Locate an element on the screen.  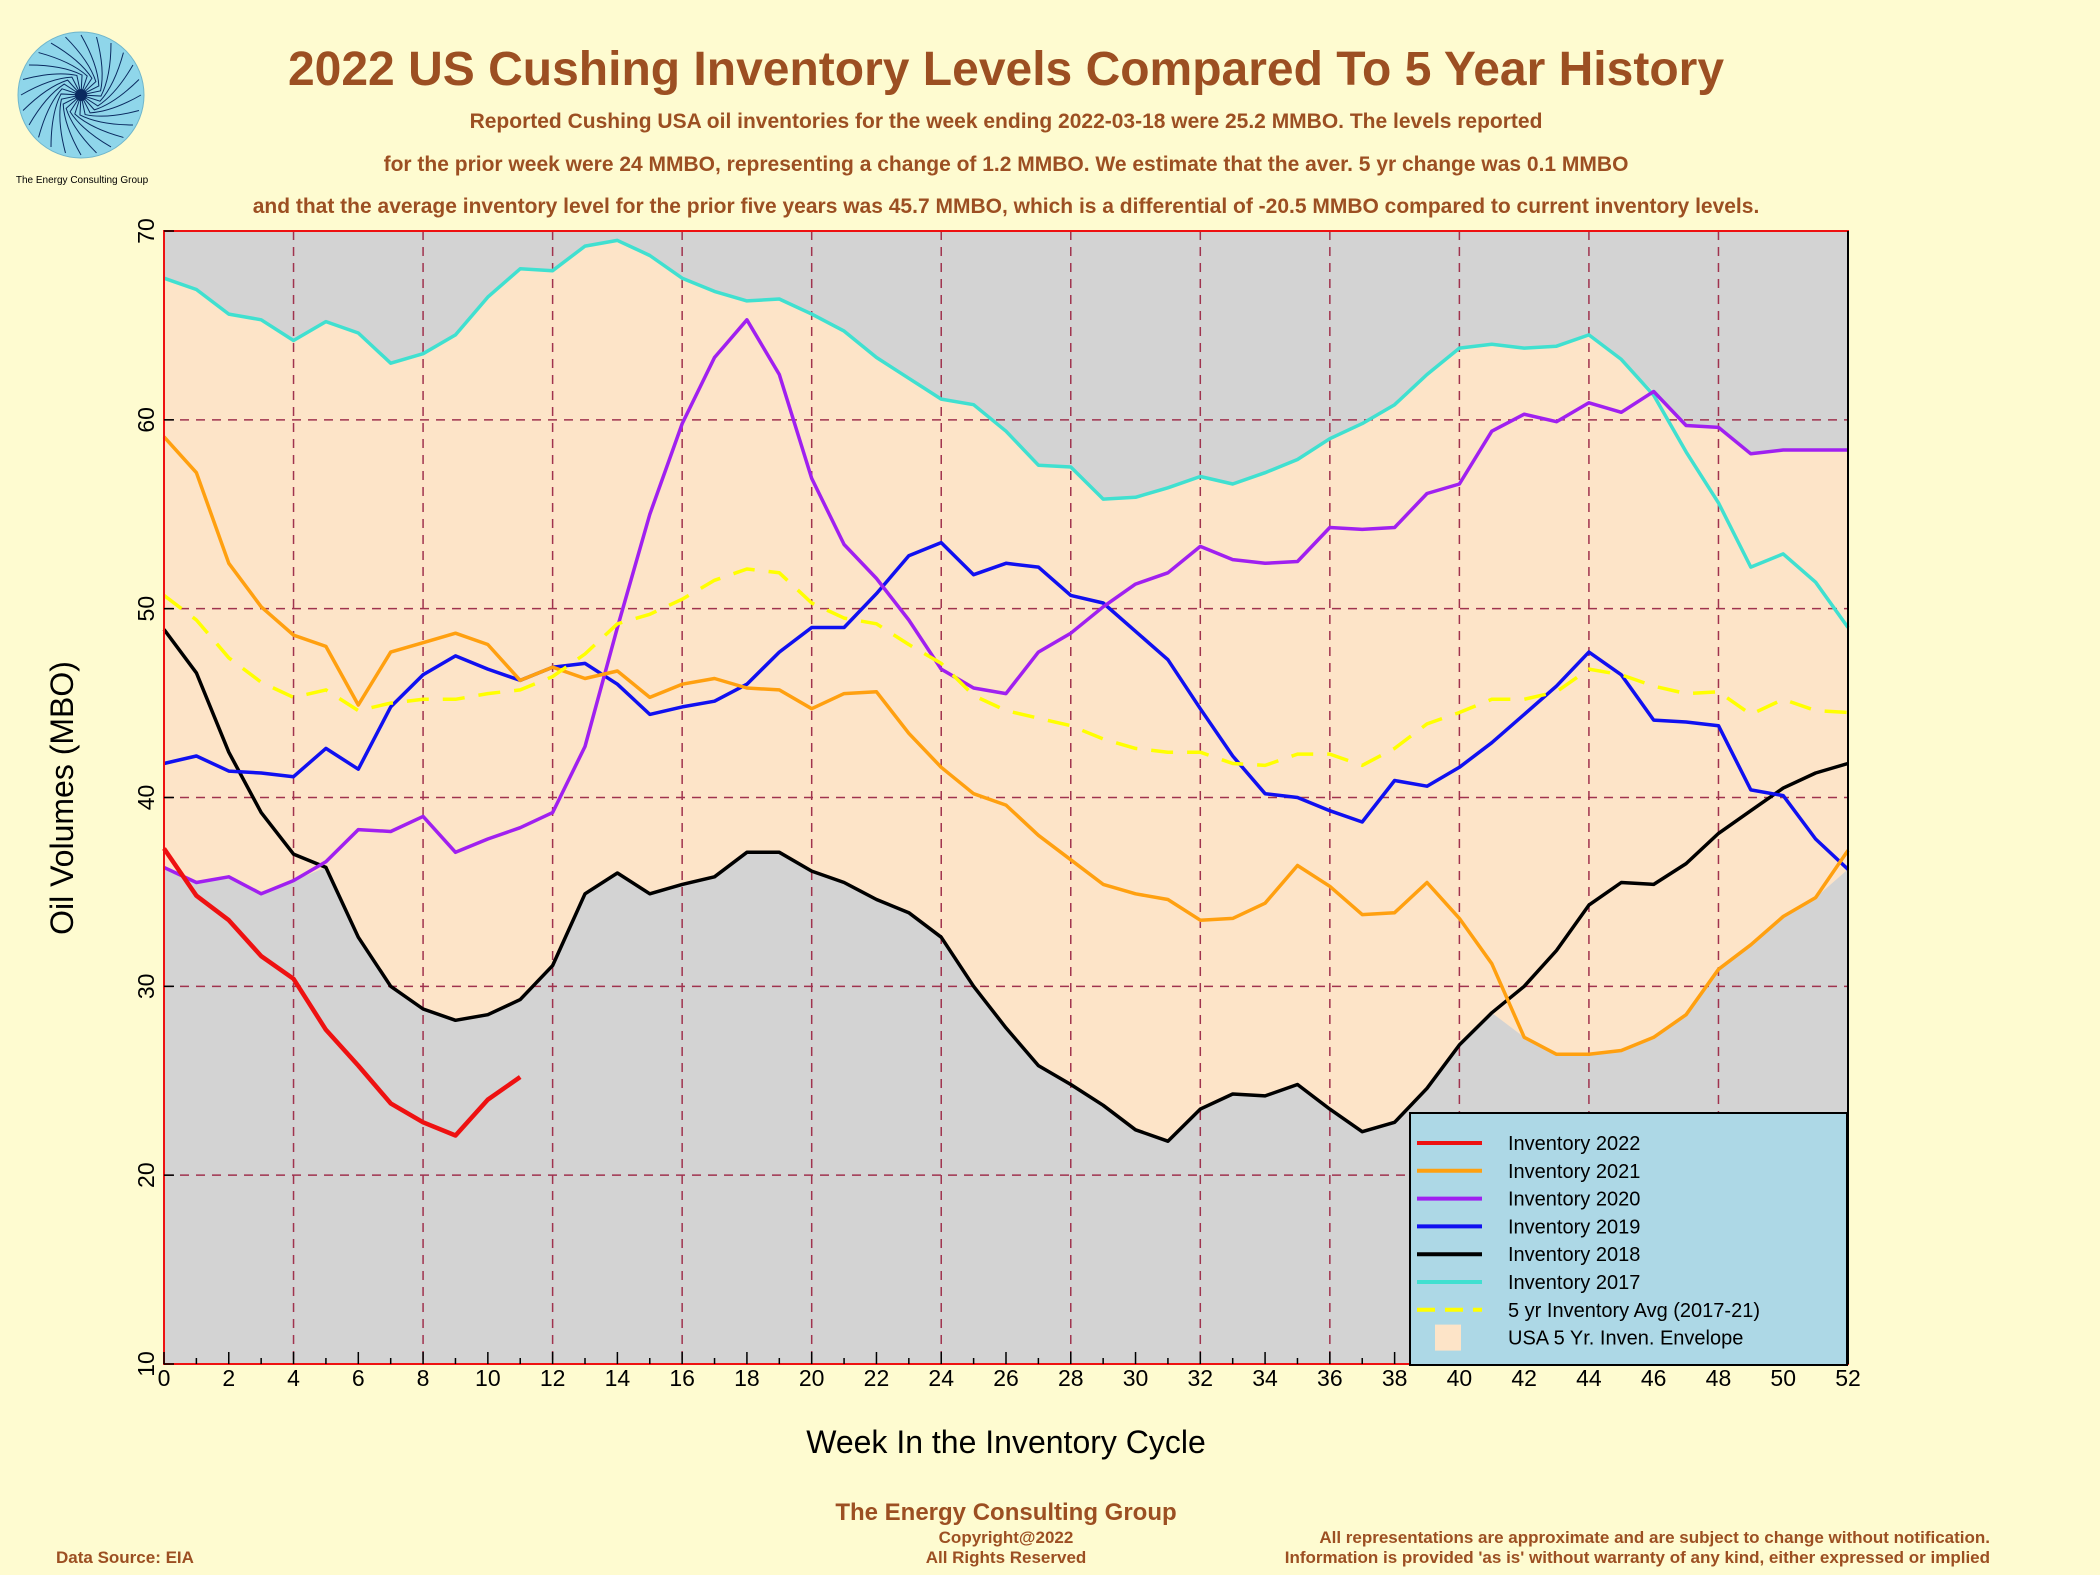
x-tick-label: 48 is located at coordinates (1719, 1378).